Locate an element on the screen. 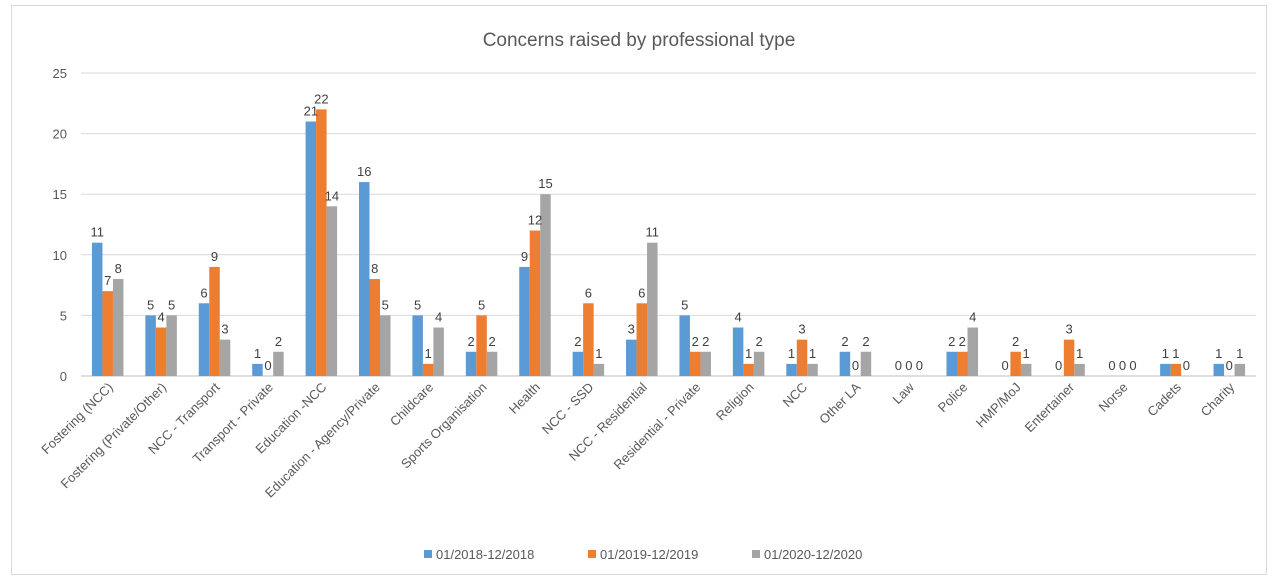 The image size is (1279, 579). x-tick-label: Charity is located at coordinates (1218, 399).